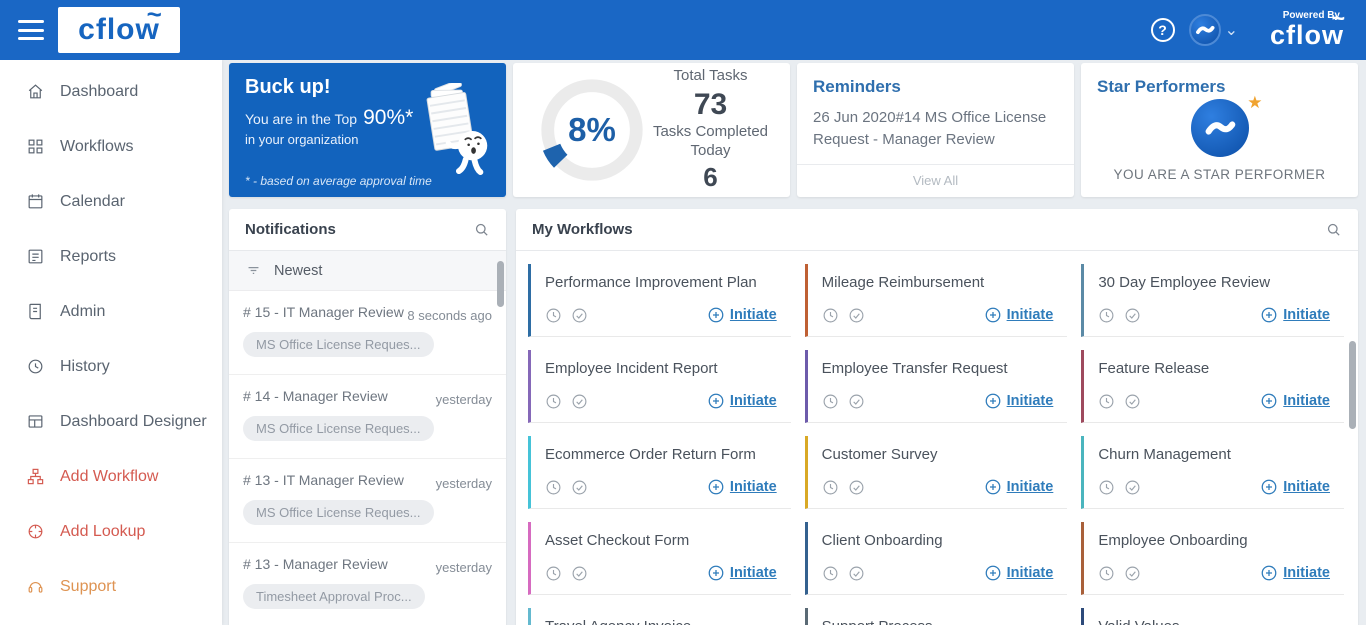 The image size is (1366, 625). What do you see at coordinates (315, 396) in the screenshot?
I see `notification-title: # 14 - Manager Review` at bounding box center [315, 396].